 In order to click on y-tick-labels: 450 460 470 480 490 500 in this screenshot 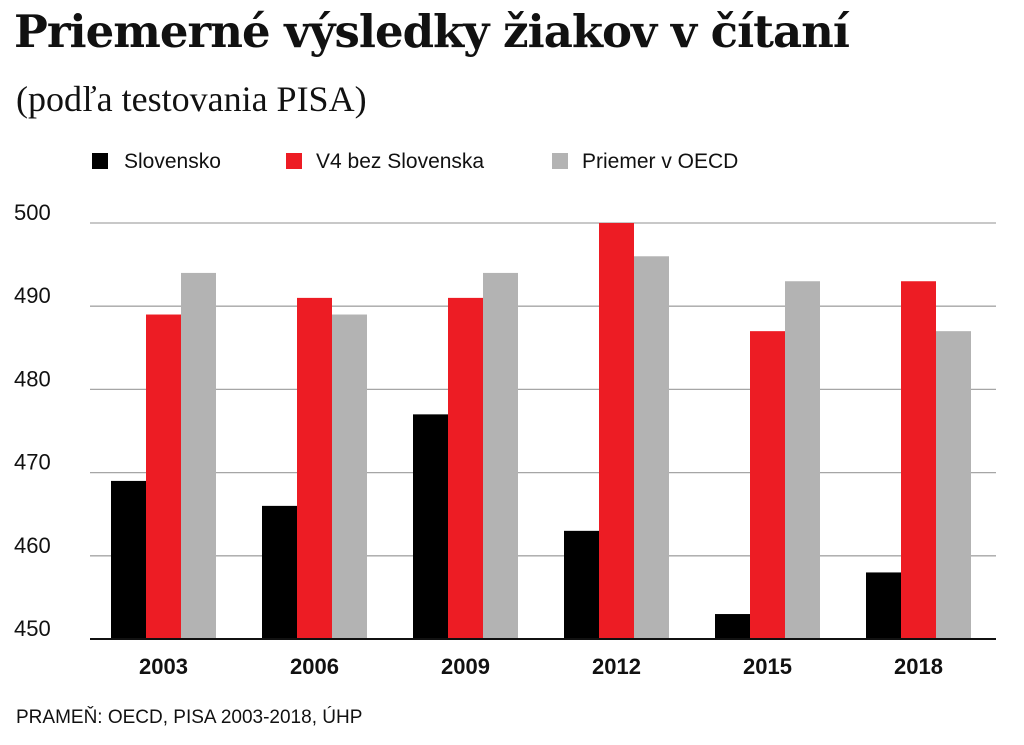, I will do `click(32, 420)`.